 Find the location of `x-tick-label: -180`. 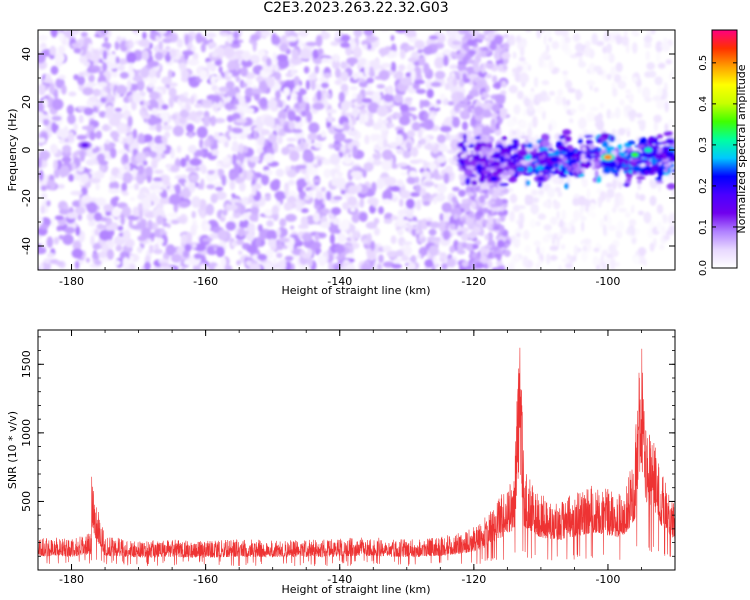

x-tick-label: -180 is located at coordinates (71, 579).